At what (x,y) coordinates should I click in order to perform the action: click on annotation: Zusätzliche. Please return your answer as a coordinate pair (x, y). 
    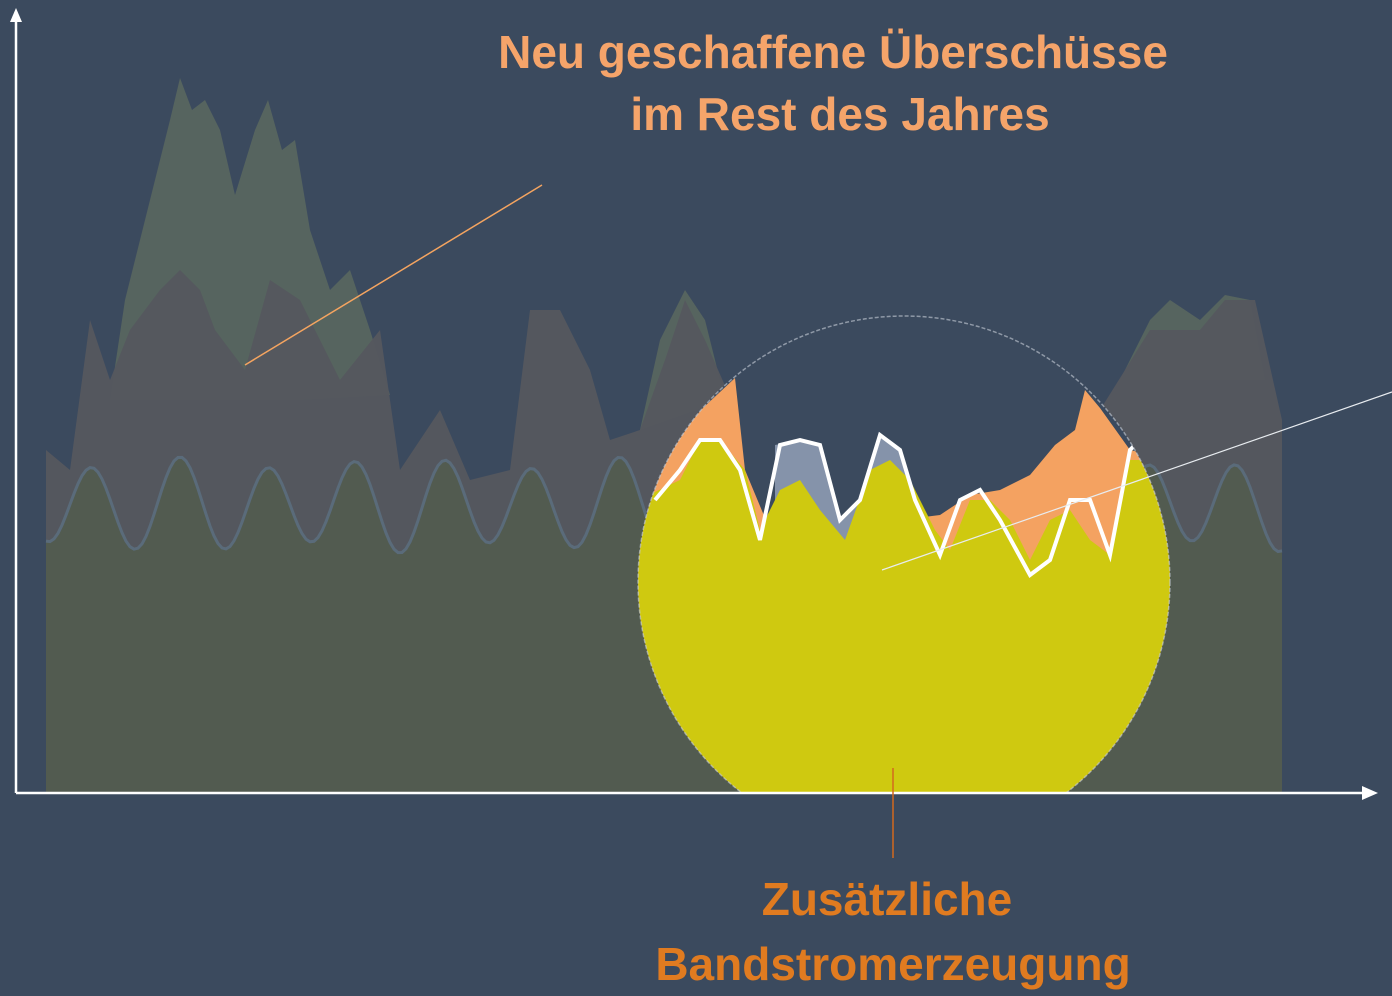
    Looking at the image, I should click on (887, 899).